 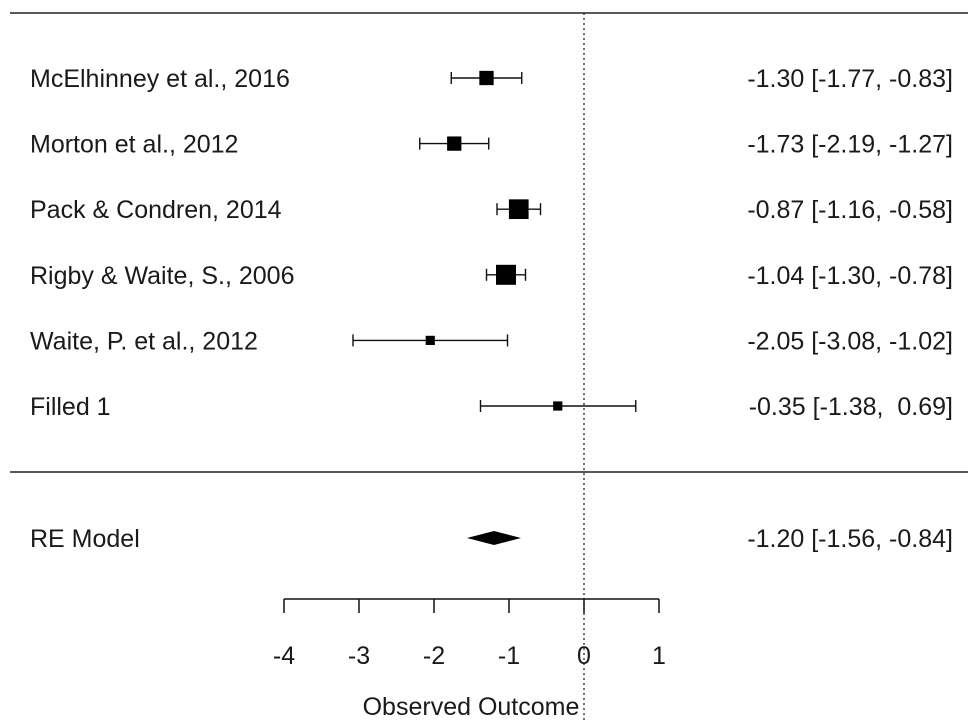 I want to click on study-label: Waite, P. et al., 2012, so click(x=144, y=341).